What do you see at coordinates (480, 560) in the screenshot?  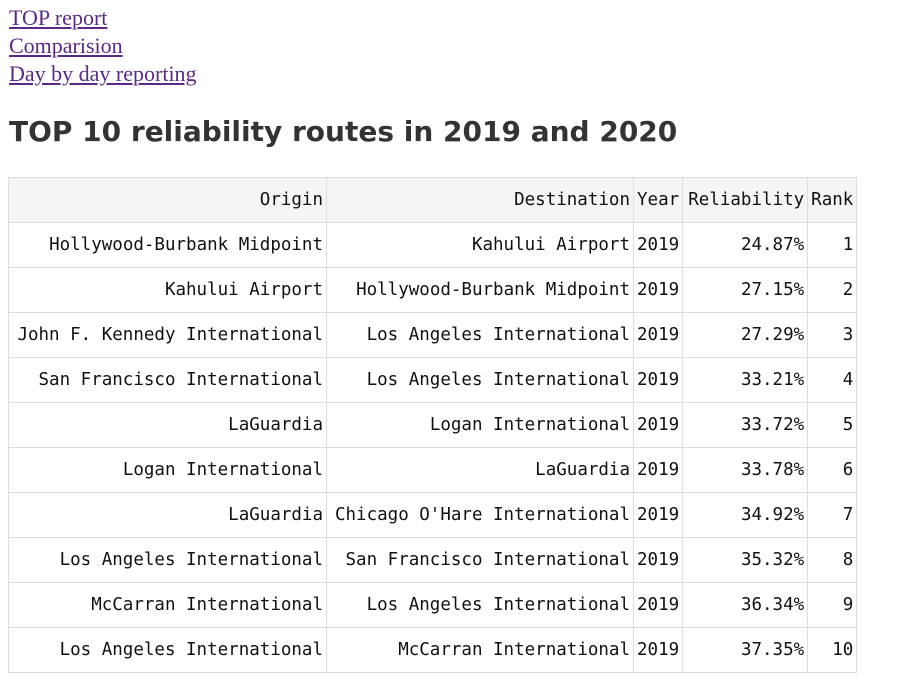 I see `cell-destination: San Francisco International` at bounding box center [480, 560].